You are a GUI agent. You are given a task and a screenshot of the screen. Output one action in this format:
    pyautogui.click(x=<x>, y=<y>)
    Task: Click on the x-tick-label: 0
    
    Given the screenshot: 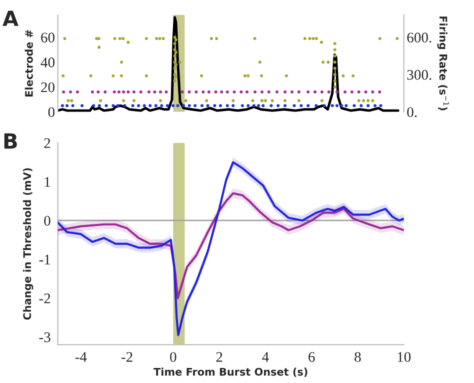 What is the action you would take?
    pyautogui.click(x=173, y=357)
    